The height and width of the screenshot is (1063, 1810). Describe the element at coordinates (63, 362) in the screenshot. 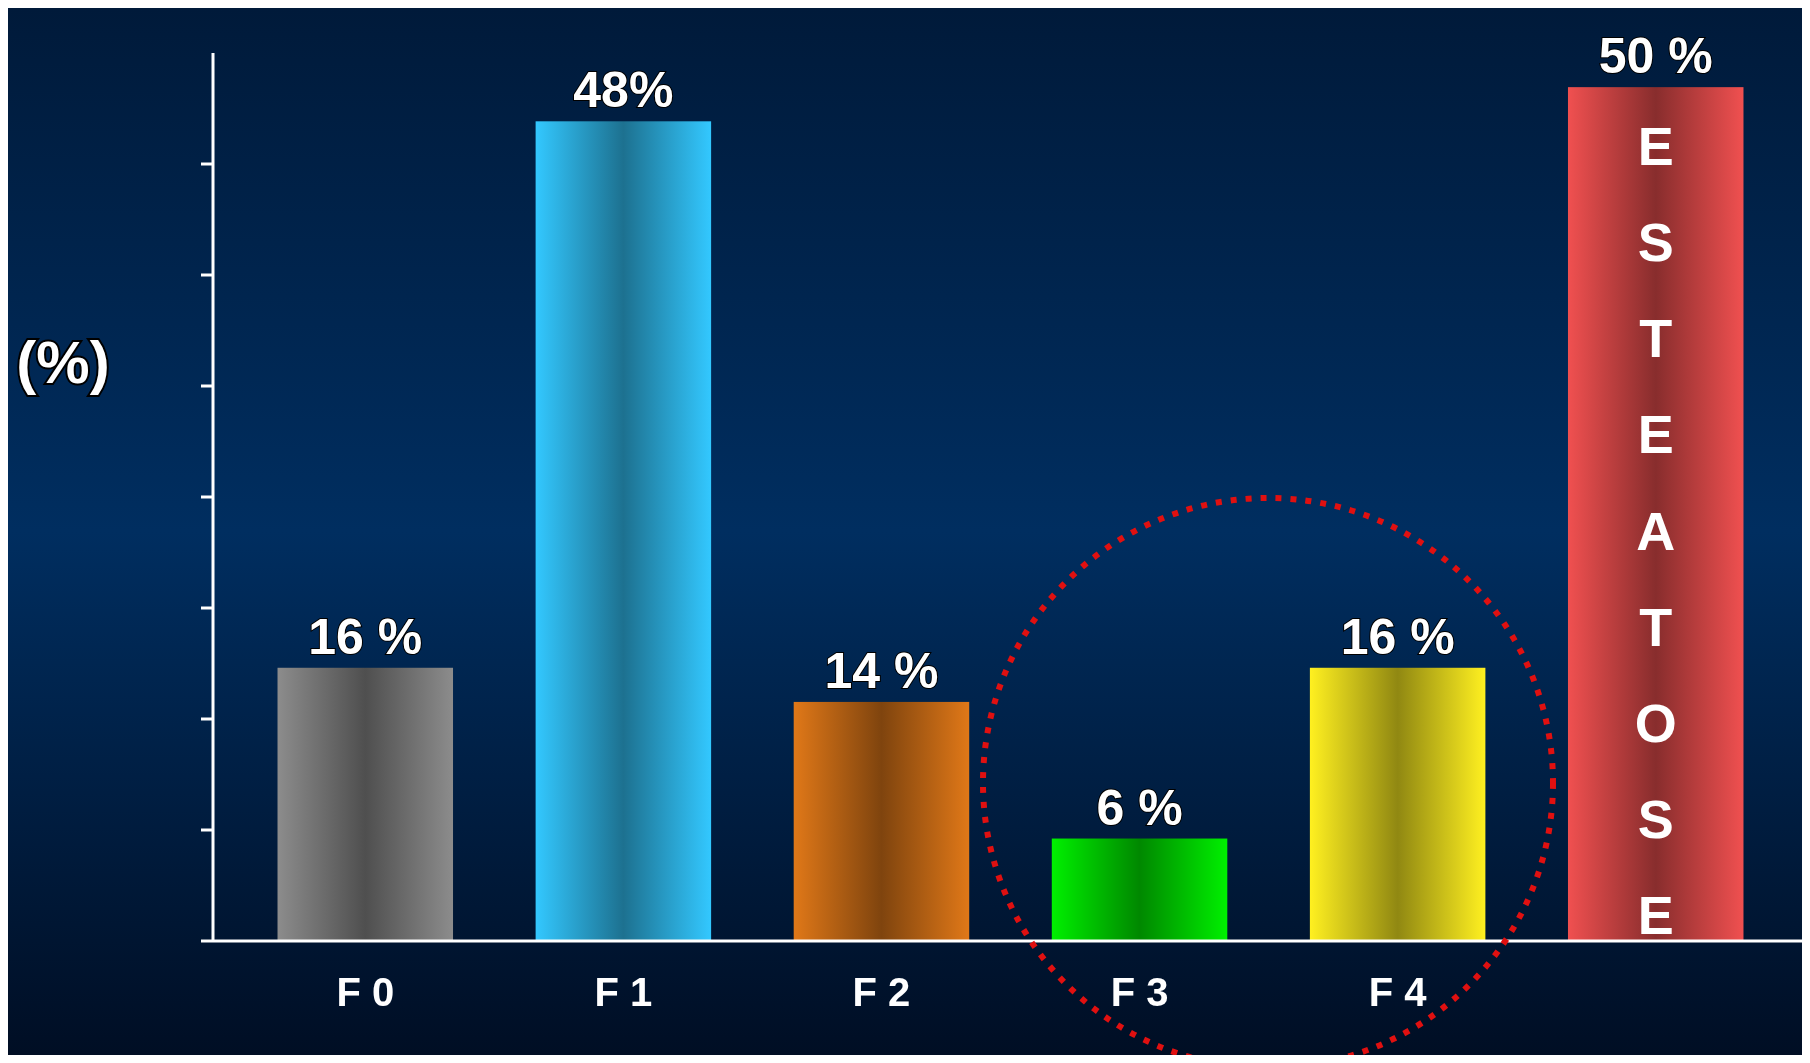

I see `y-axis-title: (%)` at that location.